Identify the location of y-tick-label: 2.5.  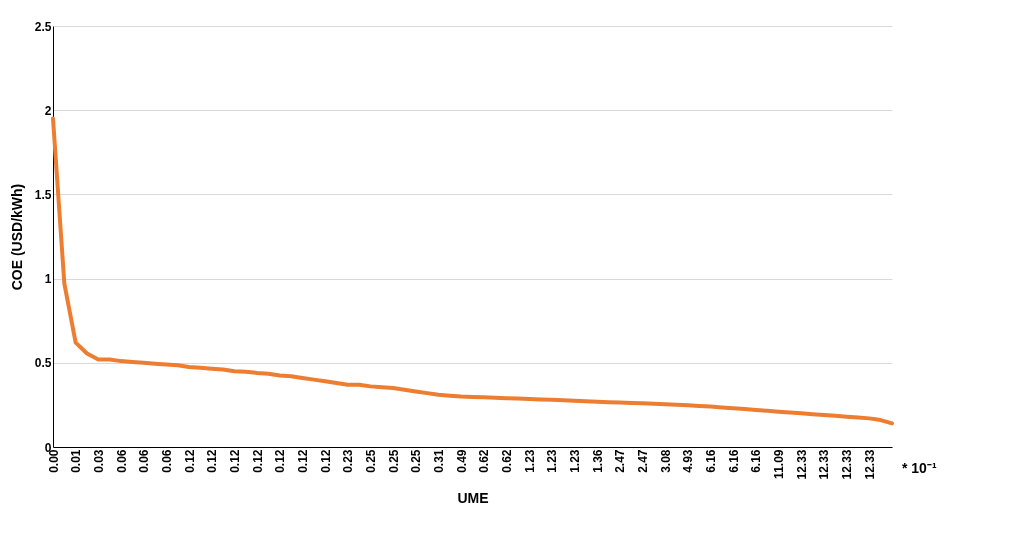
(43, 26).